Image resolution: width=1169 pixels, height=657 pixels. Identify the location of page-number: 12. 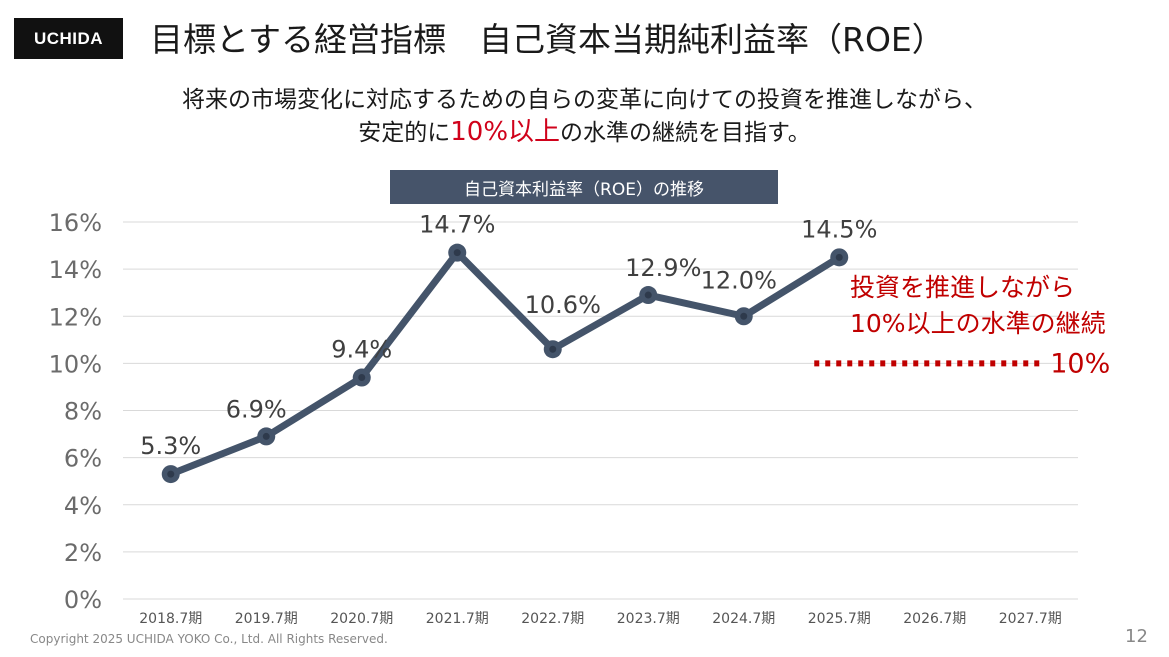
(1136, 636).